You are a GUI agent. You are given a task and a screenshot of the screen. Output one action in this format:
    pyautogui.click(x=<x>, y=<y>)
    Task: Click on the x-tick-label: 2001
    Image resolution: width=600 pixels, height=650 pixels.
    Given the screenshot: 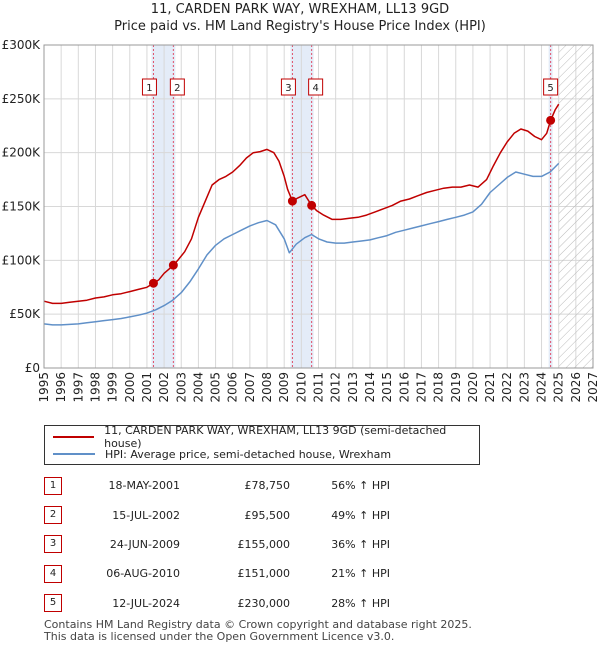 What is the action you would take?
    pyautogui.click(x=147, y=387)
    